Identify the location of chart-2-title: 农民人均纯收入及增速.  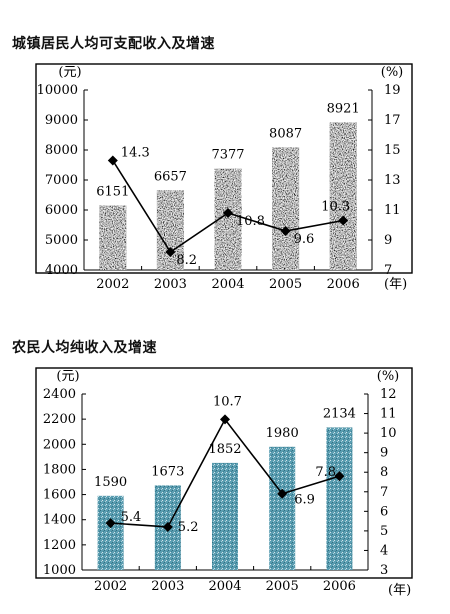
(84, 348).